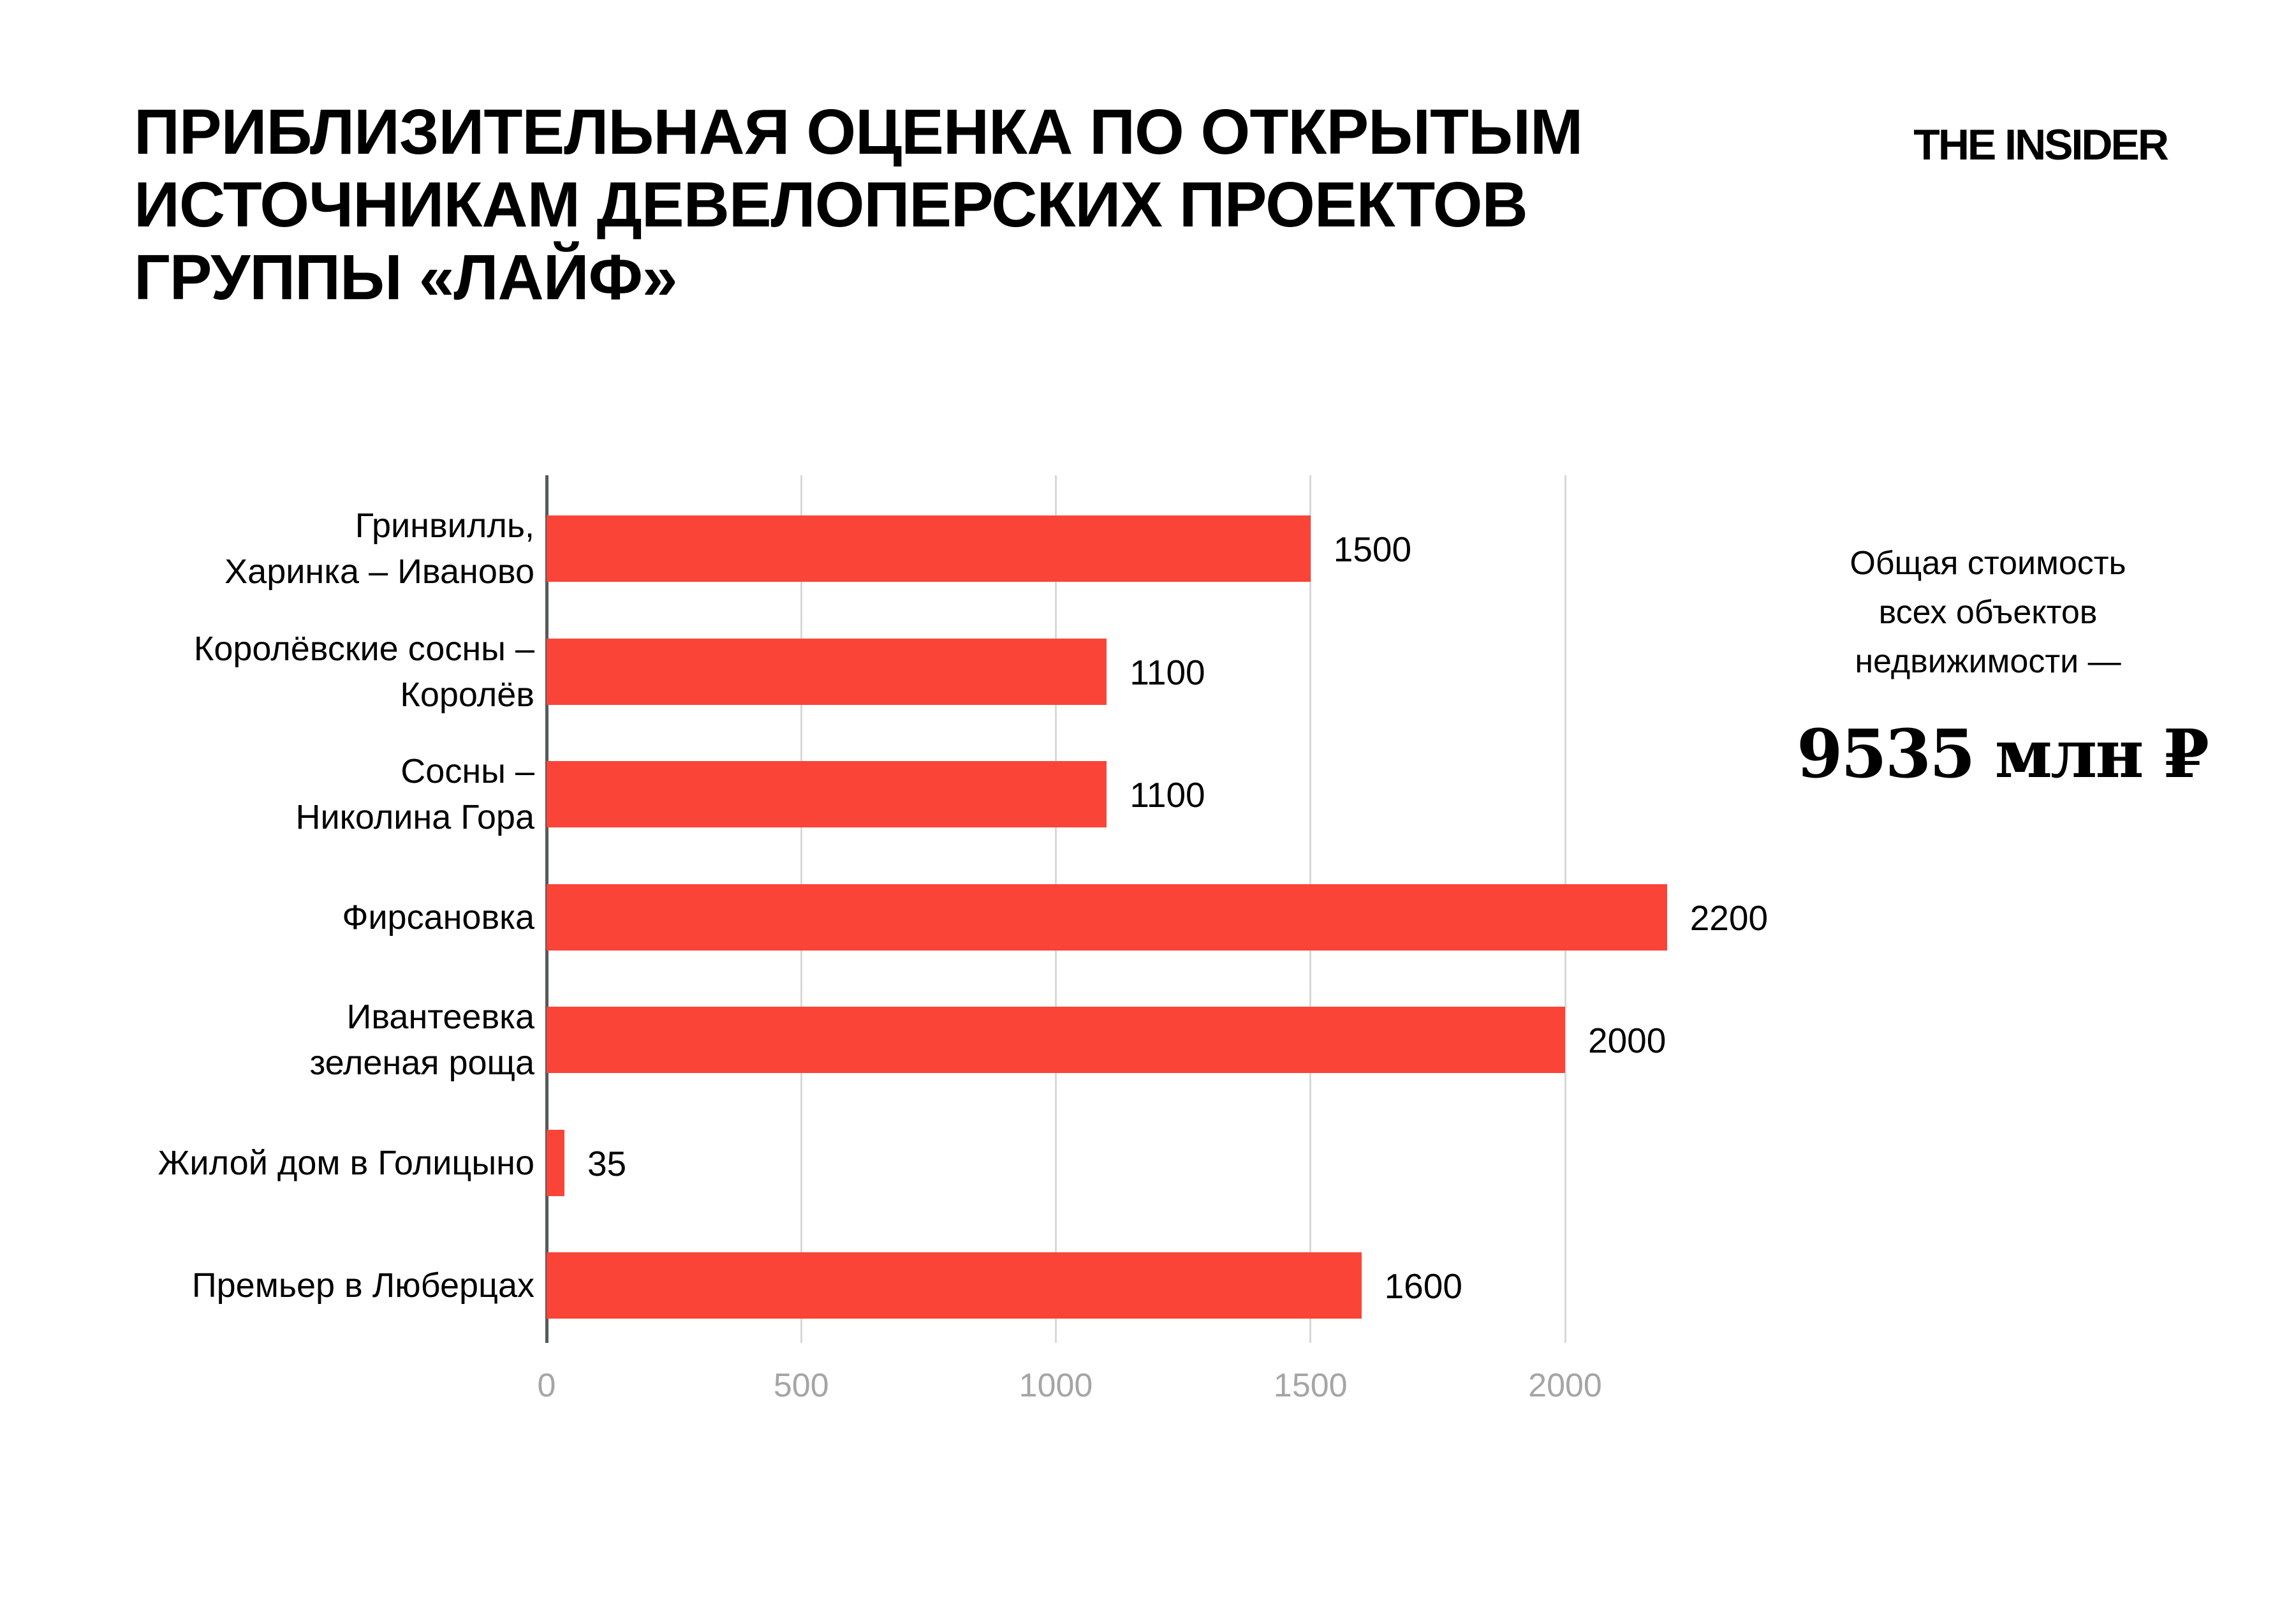 This screenshot has height=1614, width=2296. Describe the element at coordinates (2003, 753) in the screenshot. I see `total-annotation-value: 9535 млн ₽` at that location.